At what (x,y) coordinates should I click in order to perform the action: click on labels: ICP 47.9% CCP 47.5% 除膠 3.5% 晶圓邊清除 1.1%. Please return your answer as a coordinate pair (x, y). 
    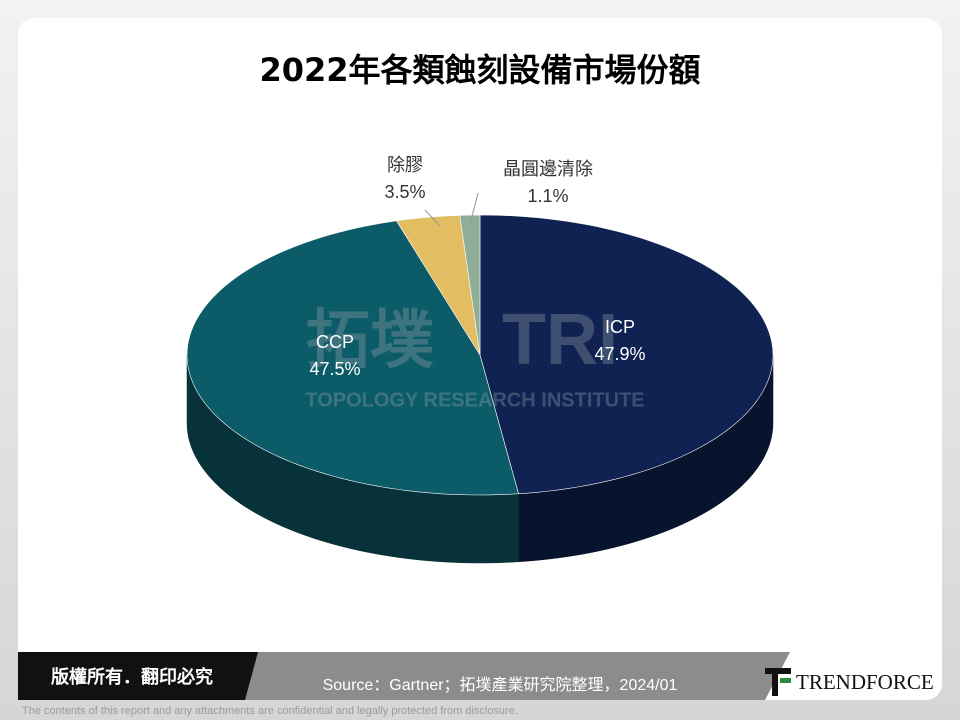
    Looking at the image, I should click on (477, 267).